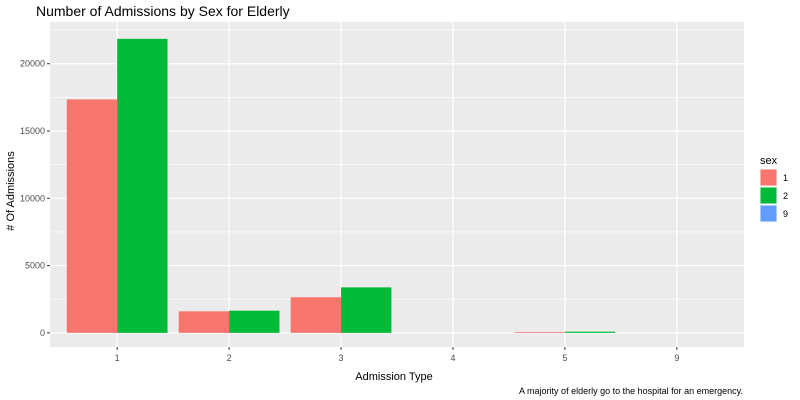 Image resolution: width=800 pixels, height=400 pixels. Describe the element at coordinates (35, 266) in the screenshot. I see `y-tick-label: 5000` at that location.